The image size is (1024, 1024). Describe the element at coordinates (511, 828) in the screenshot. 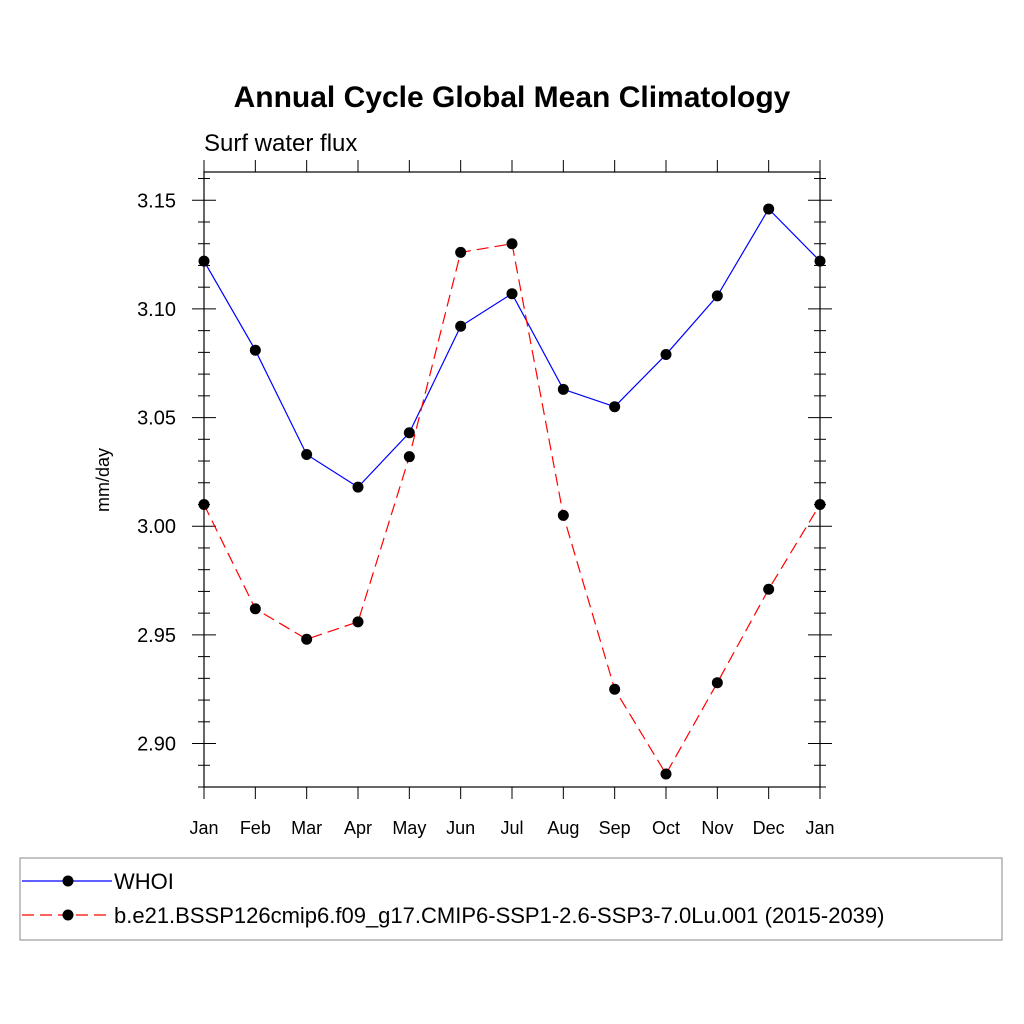

I see `x-tick-label: Jul` at that location.